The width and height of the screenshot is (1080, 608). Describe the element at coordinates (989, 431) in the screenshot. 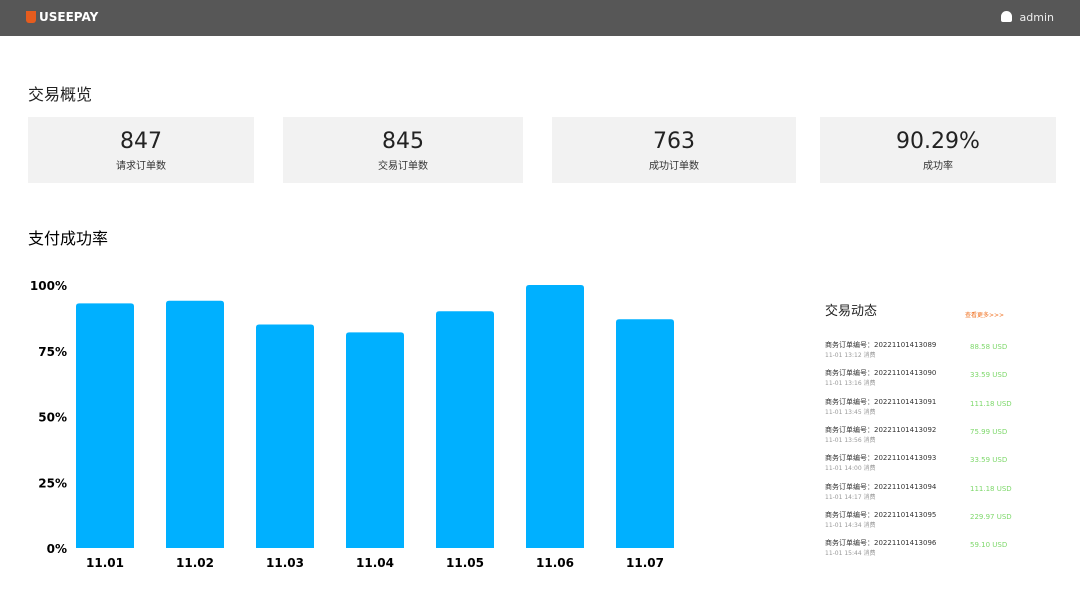

I see `order-amount: 75.99 USD` at that location.